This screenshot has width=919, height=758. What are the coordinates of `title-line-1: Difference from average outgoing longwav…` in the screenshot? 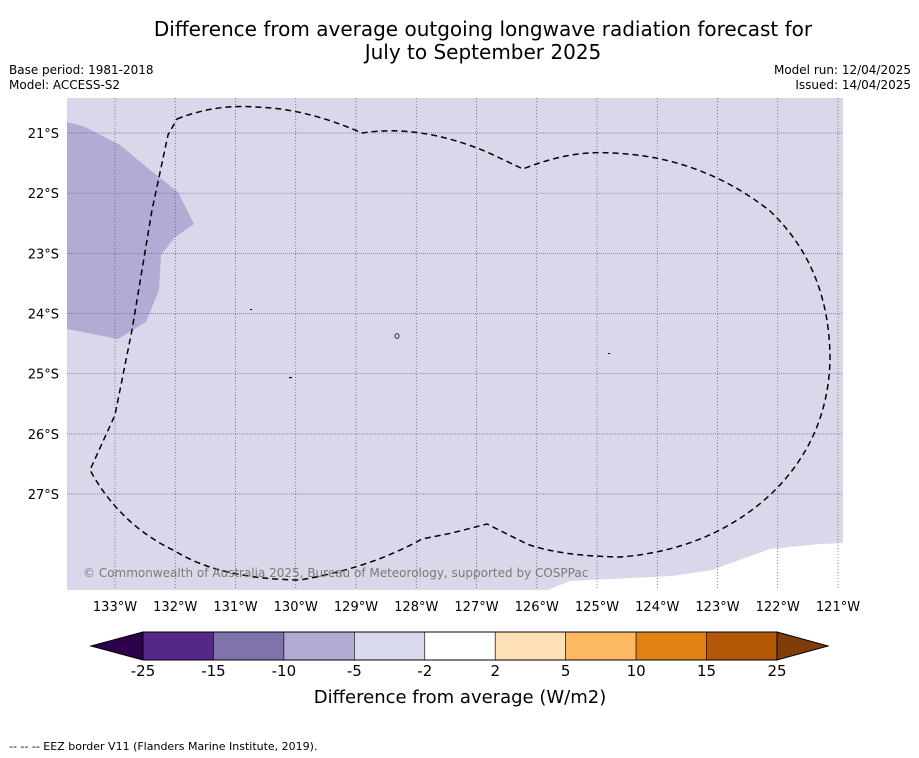 It's located at (483, 29).